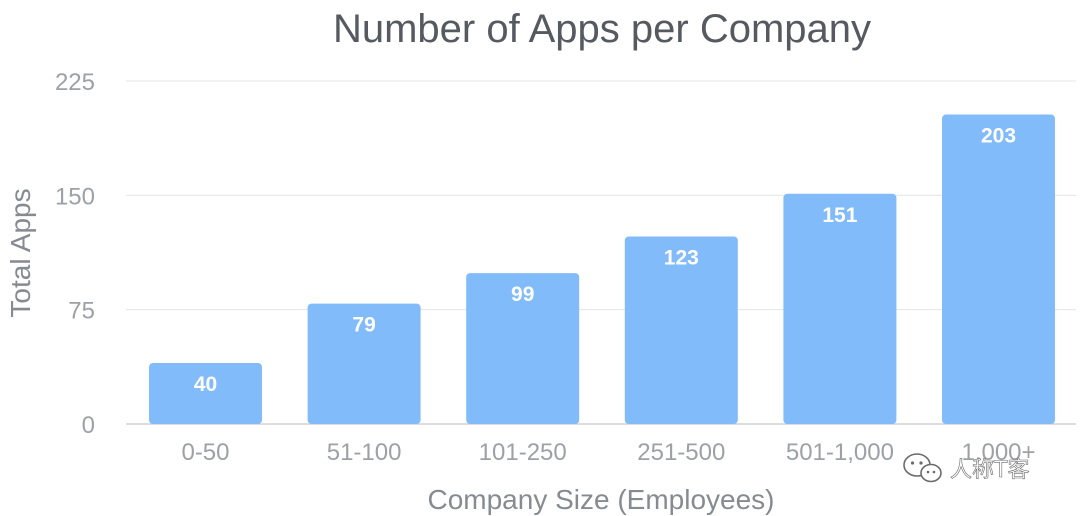  What do you see at coordinates (998, 136) in the screenshot?
I see `bar-value-label: 203` at bounding box center [998, 136].